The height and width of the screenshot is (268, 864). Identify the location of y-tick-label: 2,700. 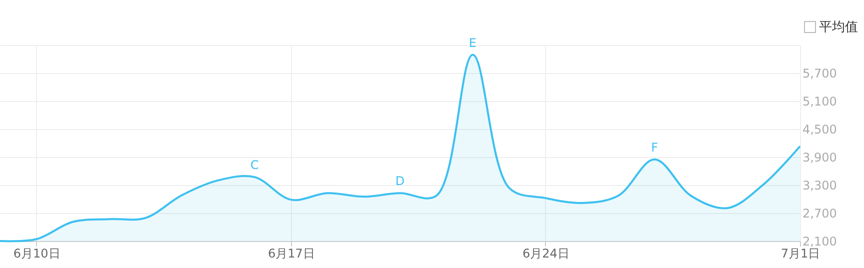
(819, 213).